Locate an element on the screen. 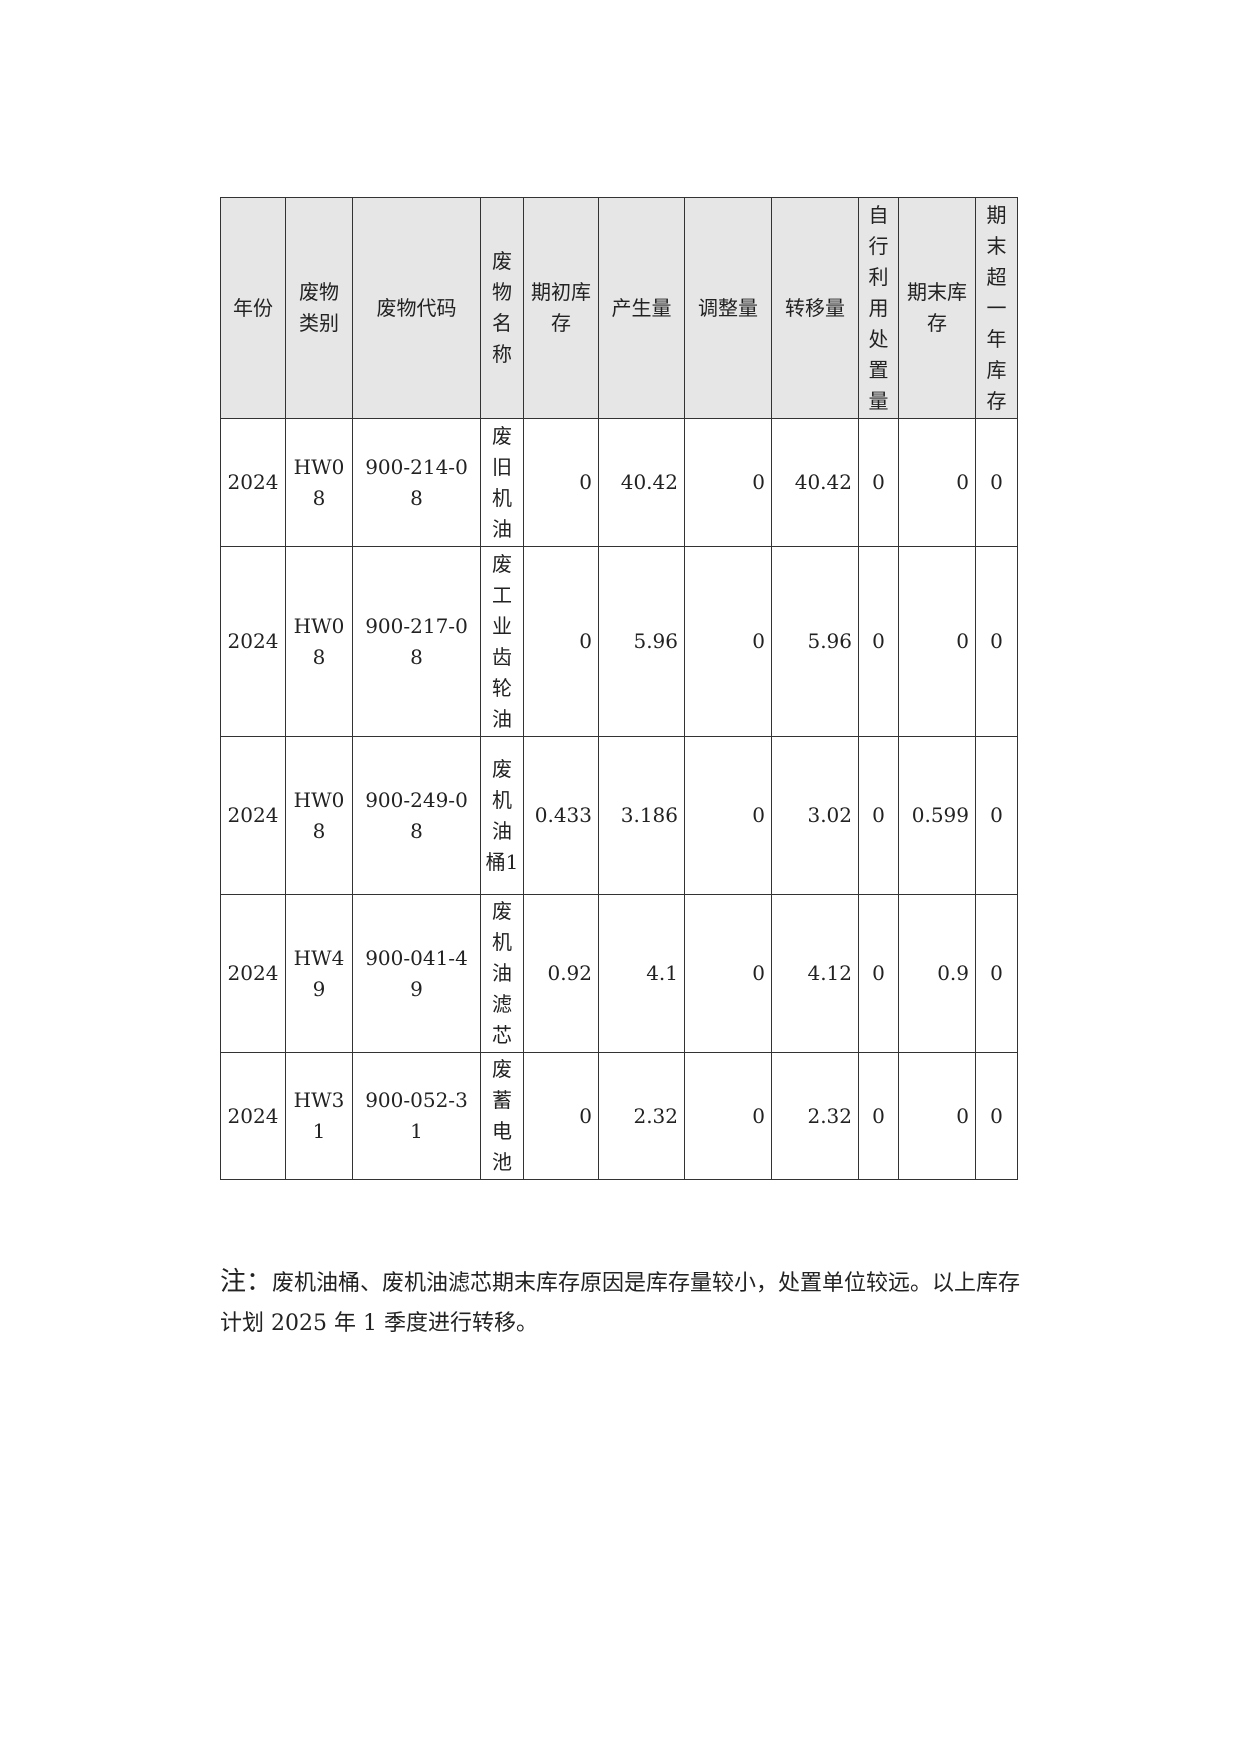 The width and height of the screenshot is (1240, 1754). table-row: 2024 HW08 900-214-08 废旧机油 0 40.42 0 40.42 0 0 0 is located at coordinates (619, 482).